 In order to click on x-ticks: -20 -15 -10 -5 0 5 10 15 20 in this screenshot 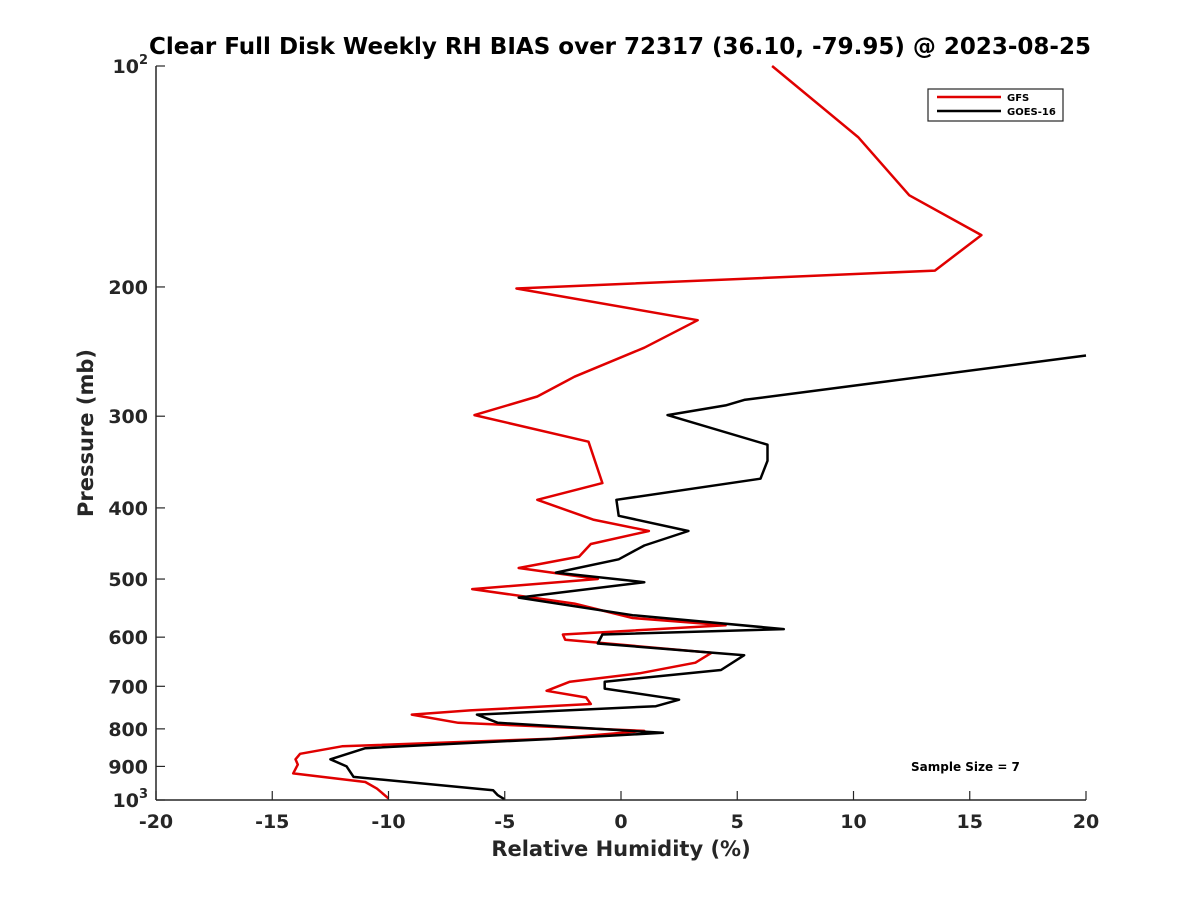, I will do `click(619, 812)`.